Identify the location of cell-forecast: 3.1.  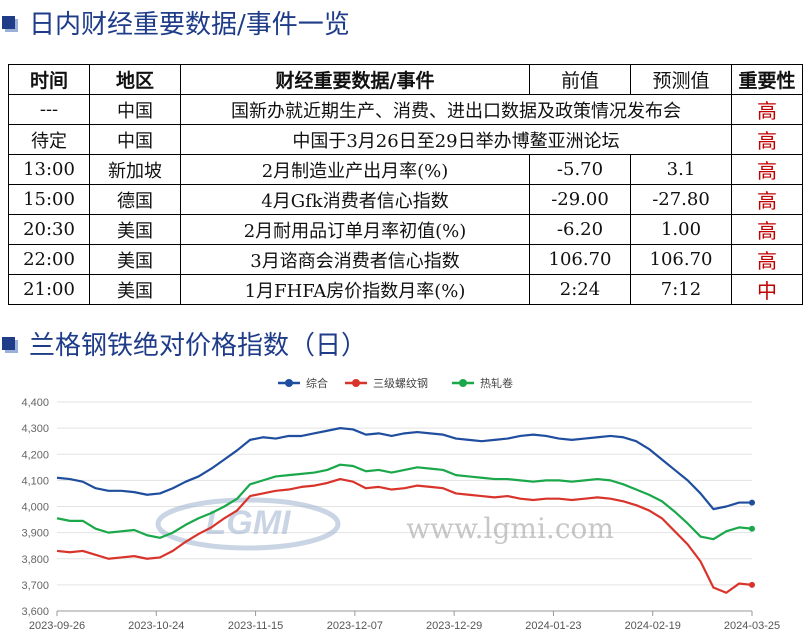
(681, 169).